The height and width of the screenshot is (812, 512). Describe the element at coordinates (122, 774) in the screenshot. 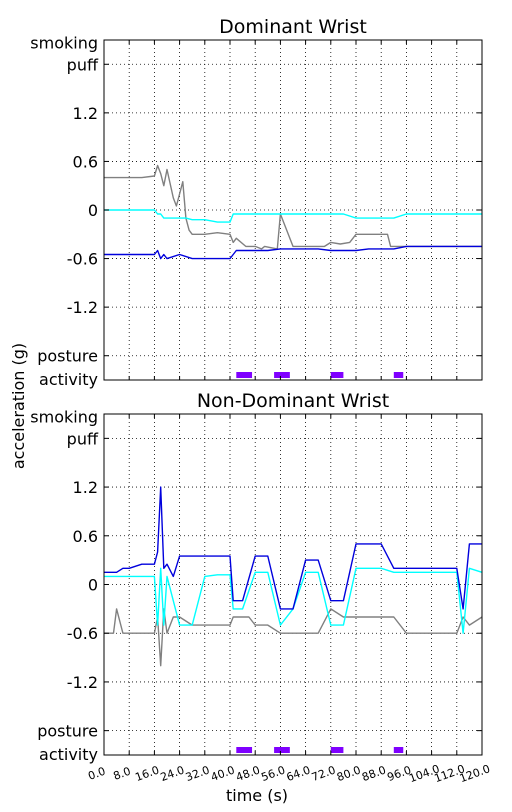

I see `x-tick-label: 8.0` at that location.